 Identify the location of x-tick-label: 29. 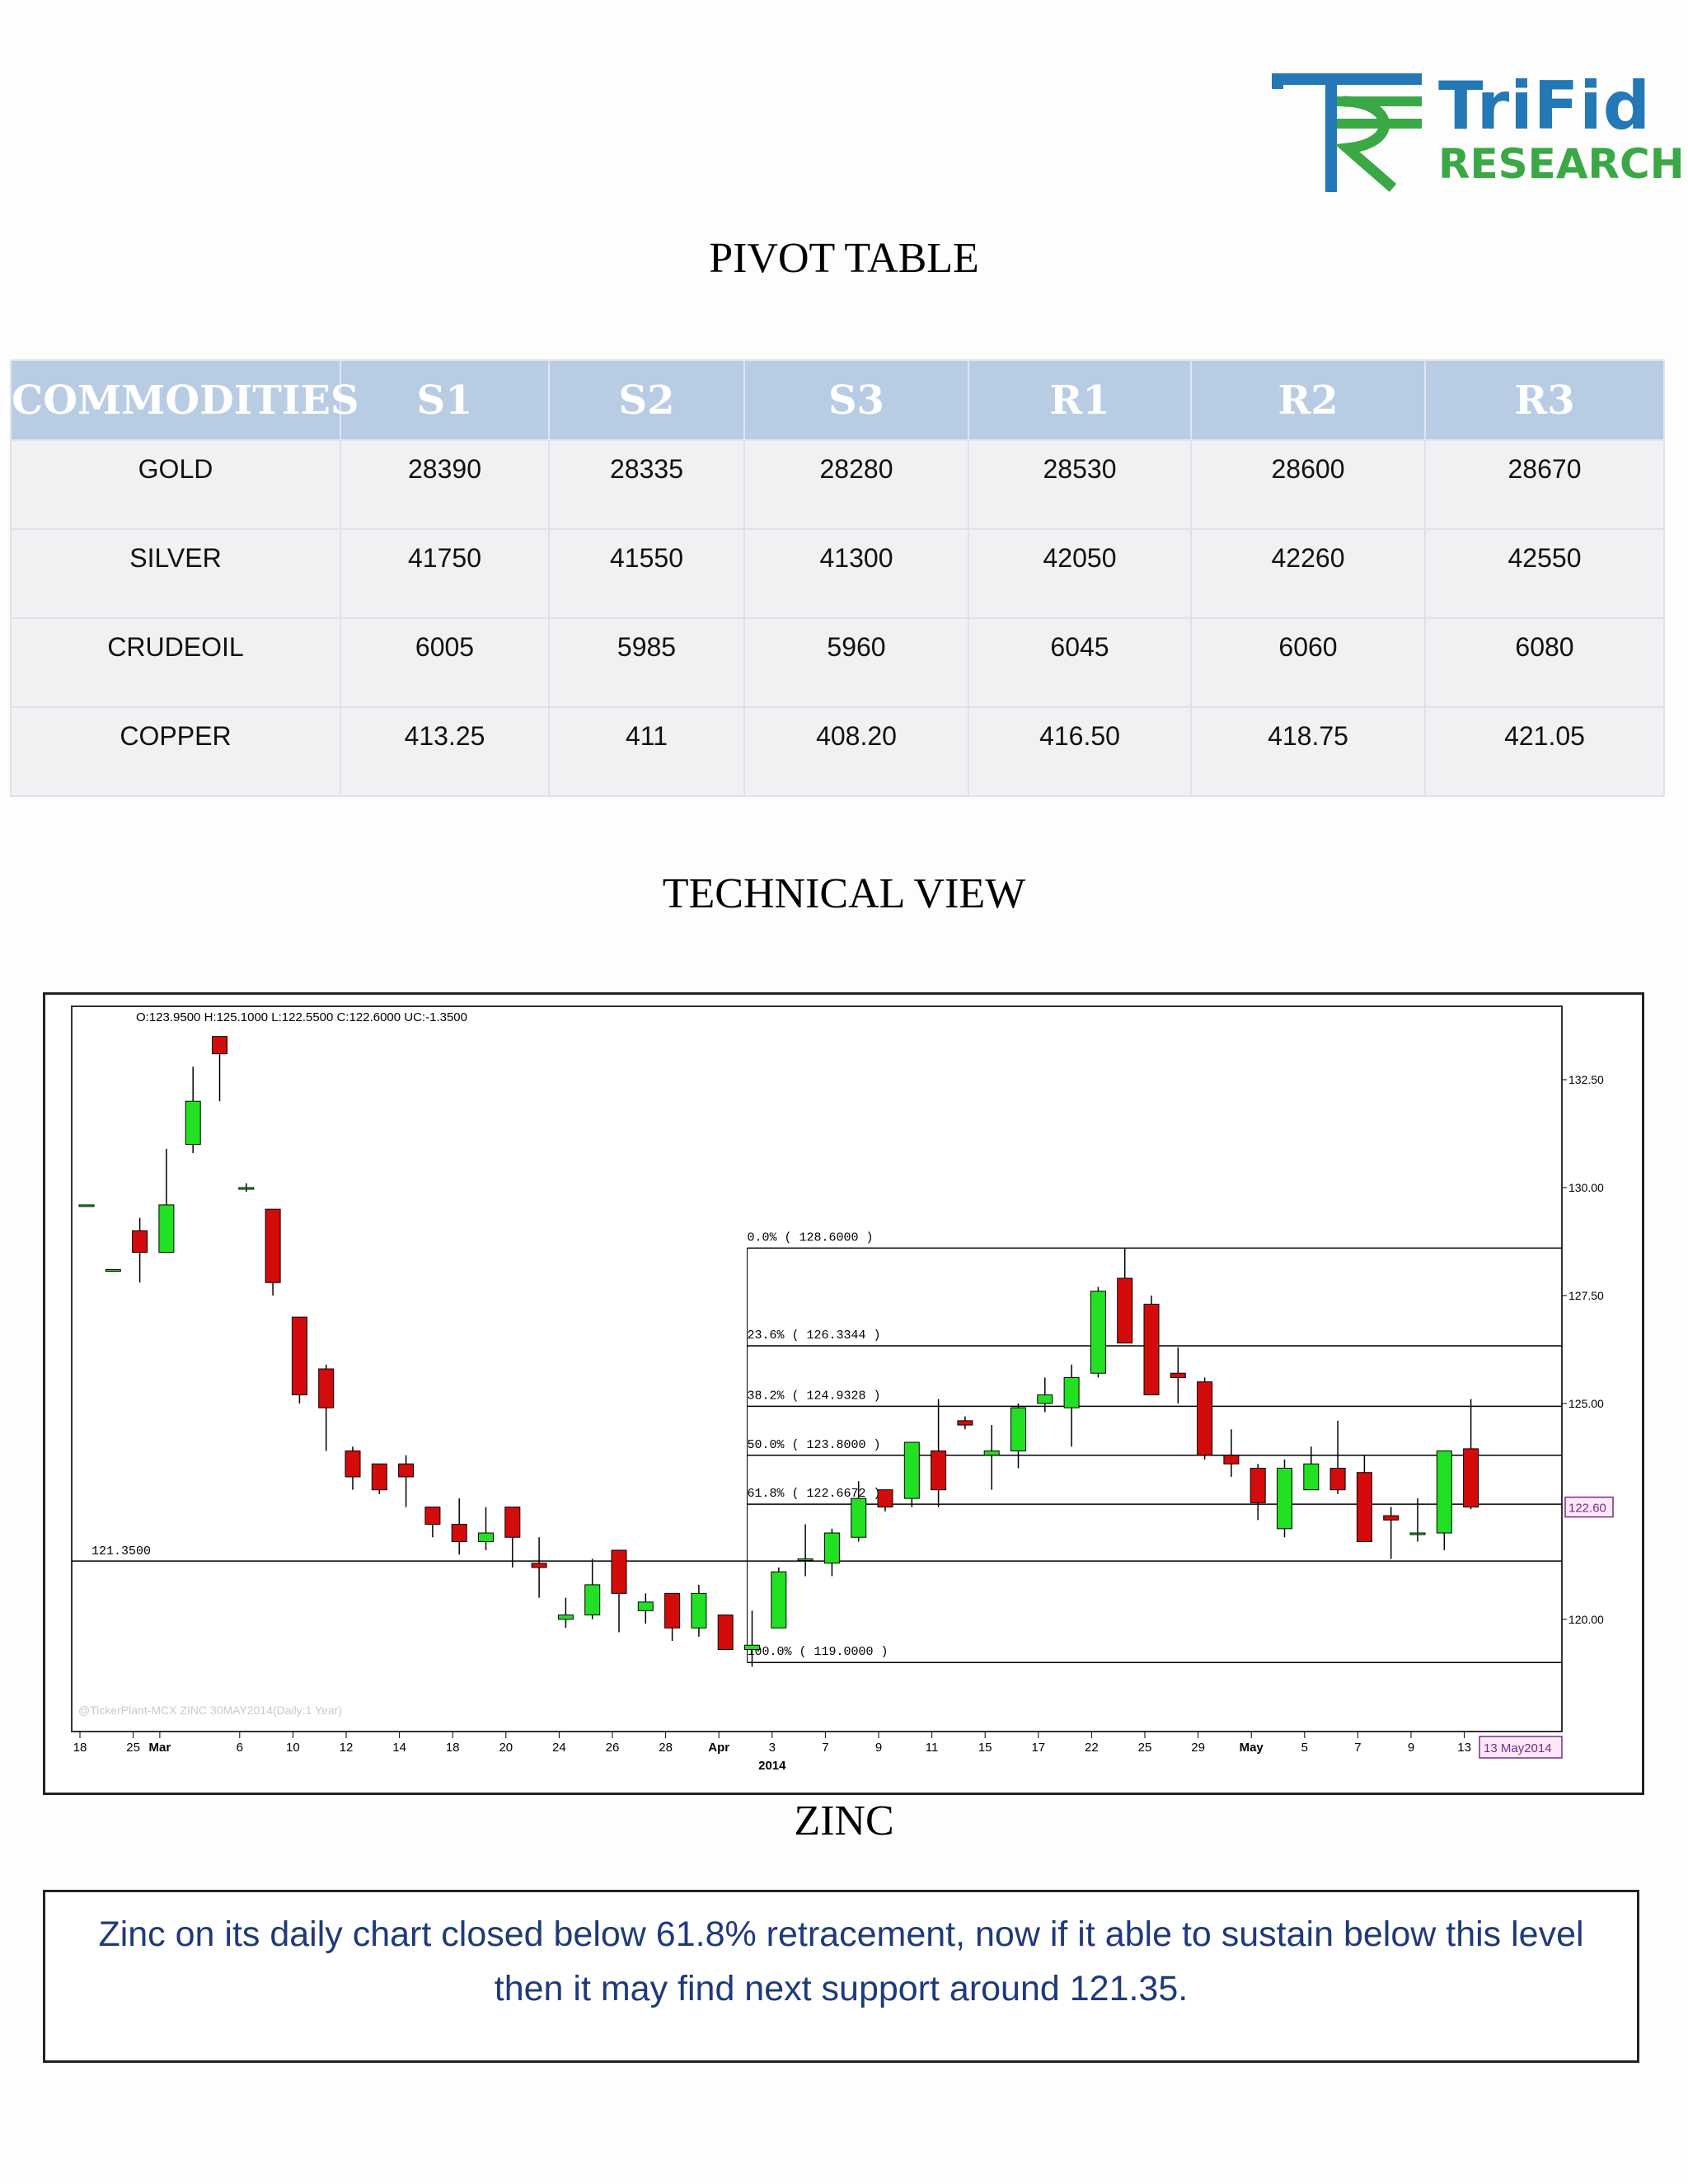
(1198, 1748).